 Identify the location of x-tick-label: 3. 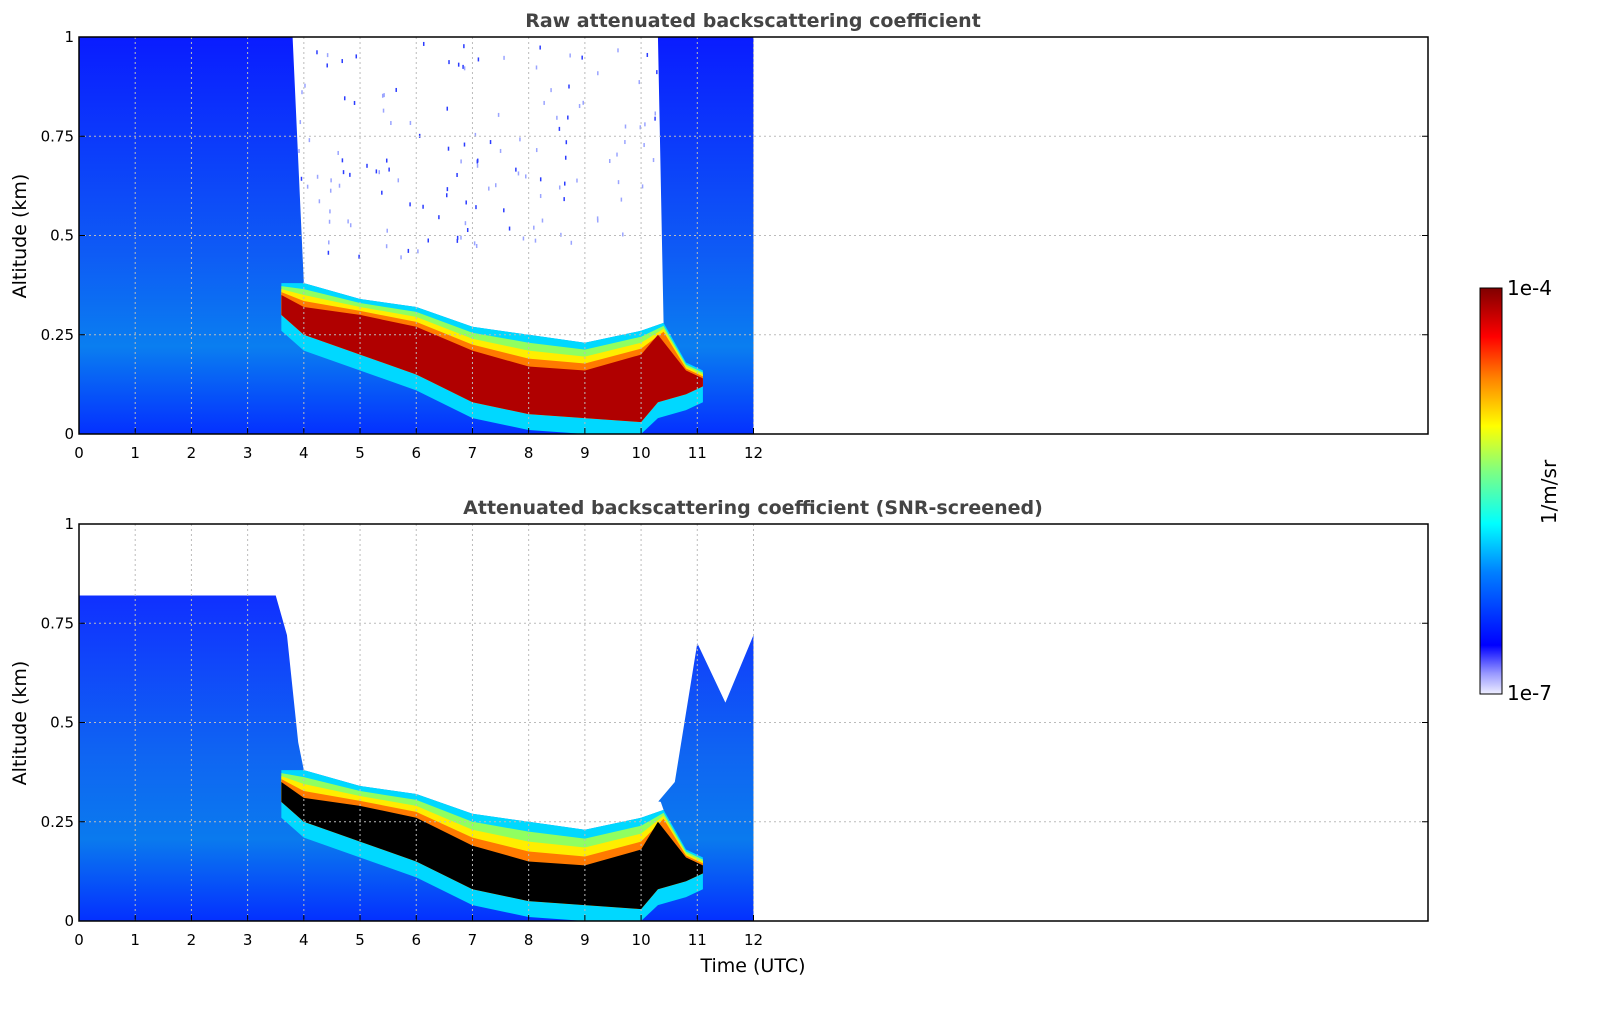
(248, 453).